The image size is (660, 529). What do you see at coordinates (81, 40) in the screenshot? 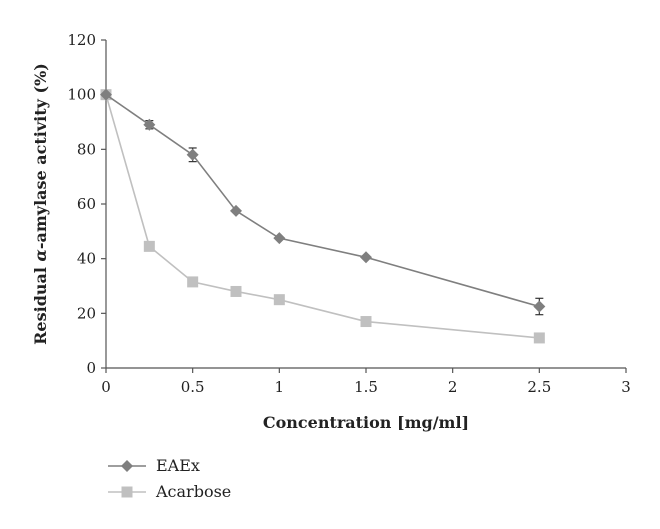
I see `y-tick-label: 120` at bounding box center [81, 40].